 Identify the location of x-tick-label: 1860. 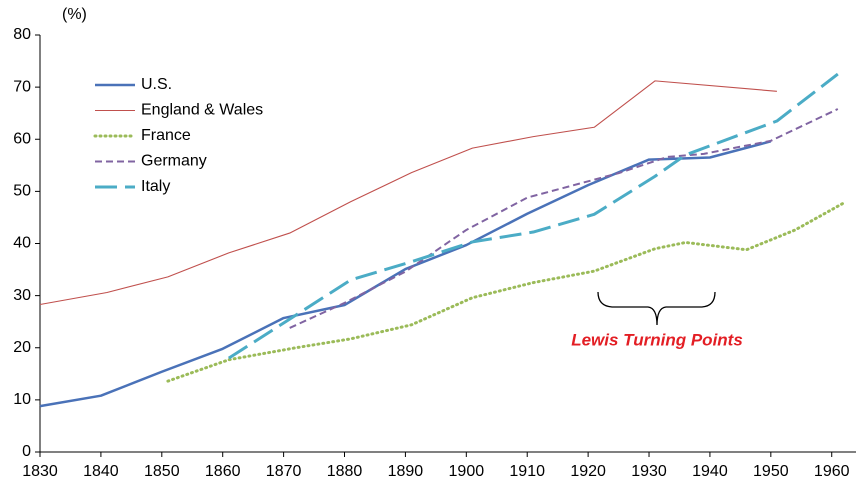
(223, 471).